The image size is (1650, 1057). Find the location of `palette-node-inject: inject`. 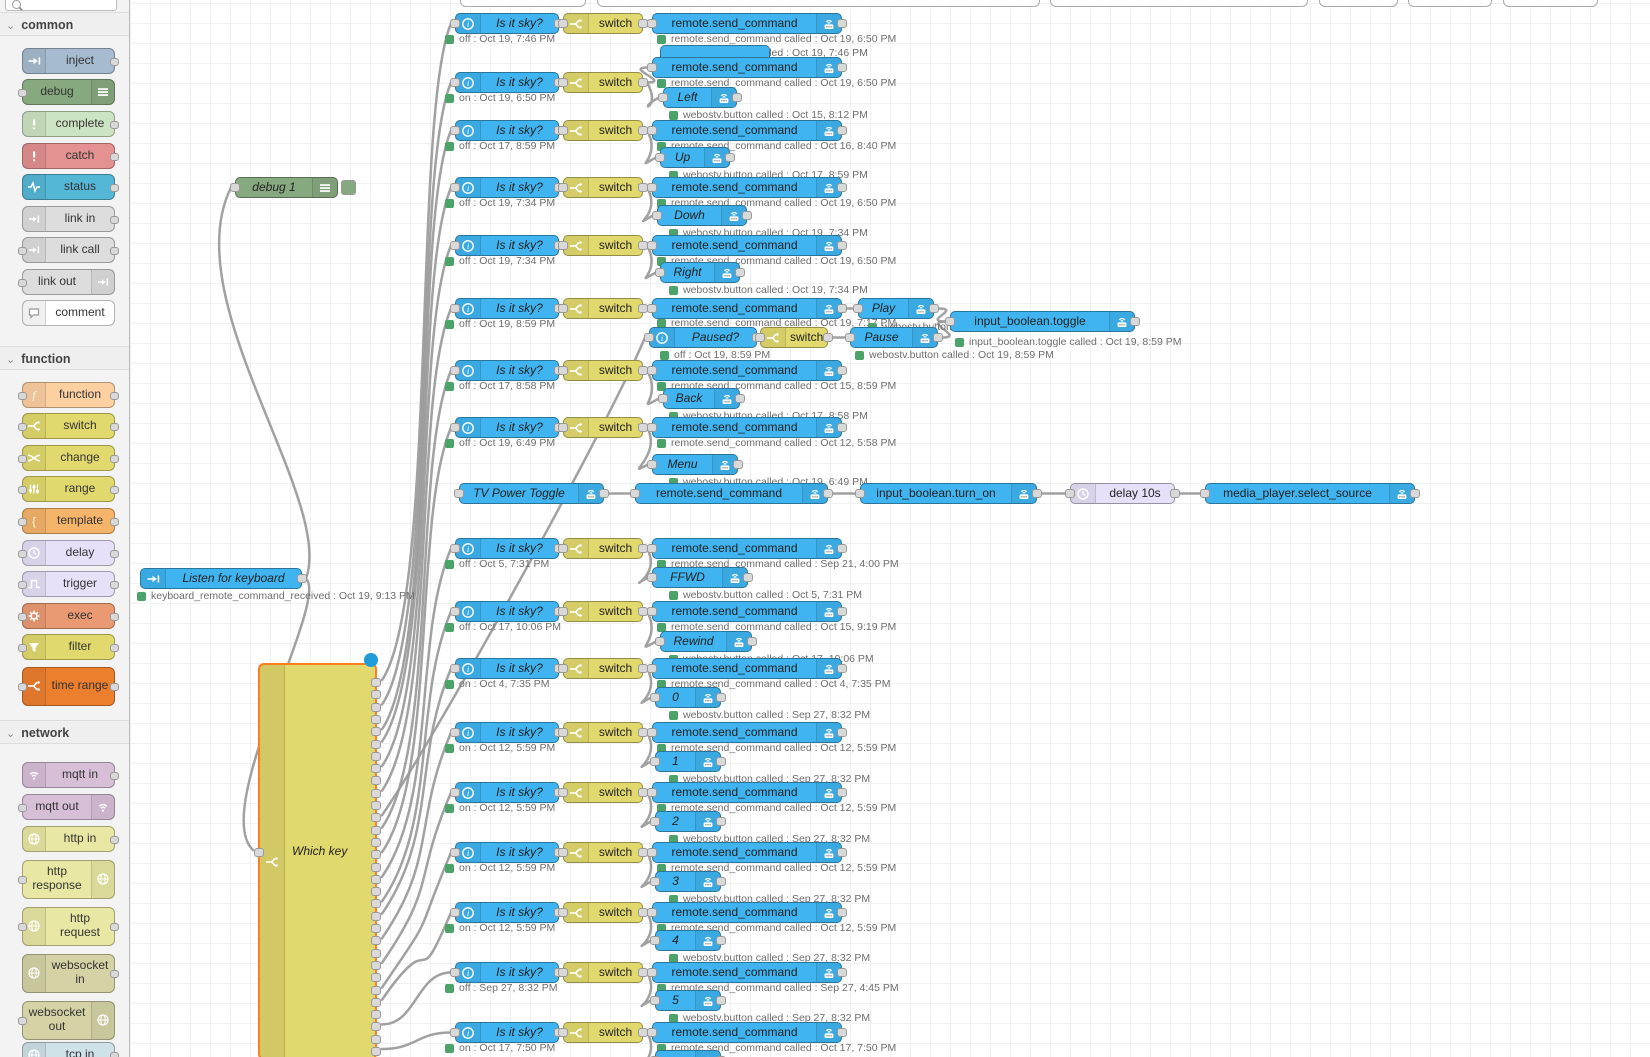

palette-node-inject: inject is located at coordinates (70, 61).